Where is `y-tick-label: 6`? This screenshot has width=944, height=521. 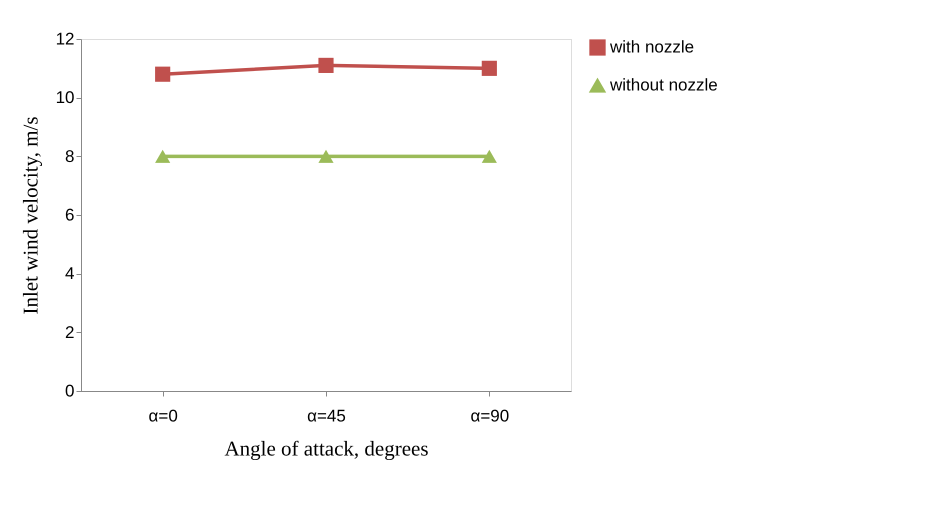 y-tick-label: 6 is located at coordinates (69, 215).